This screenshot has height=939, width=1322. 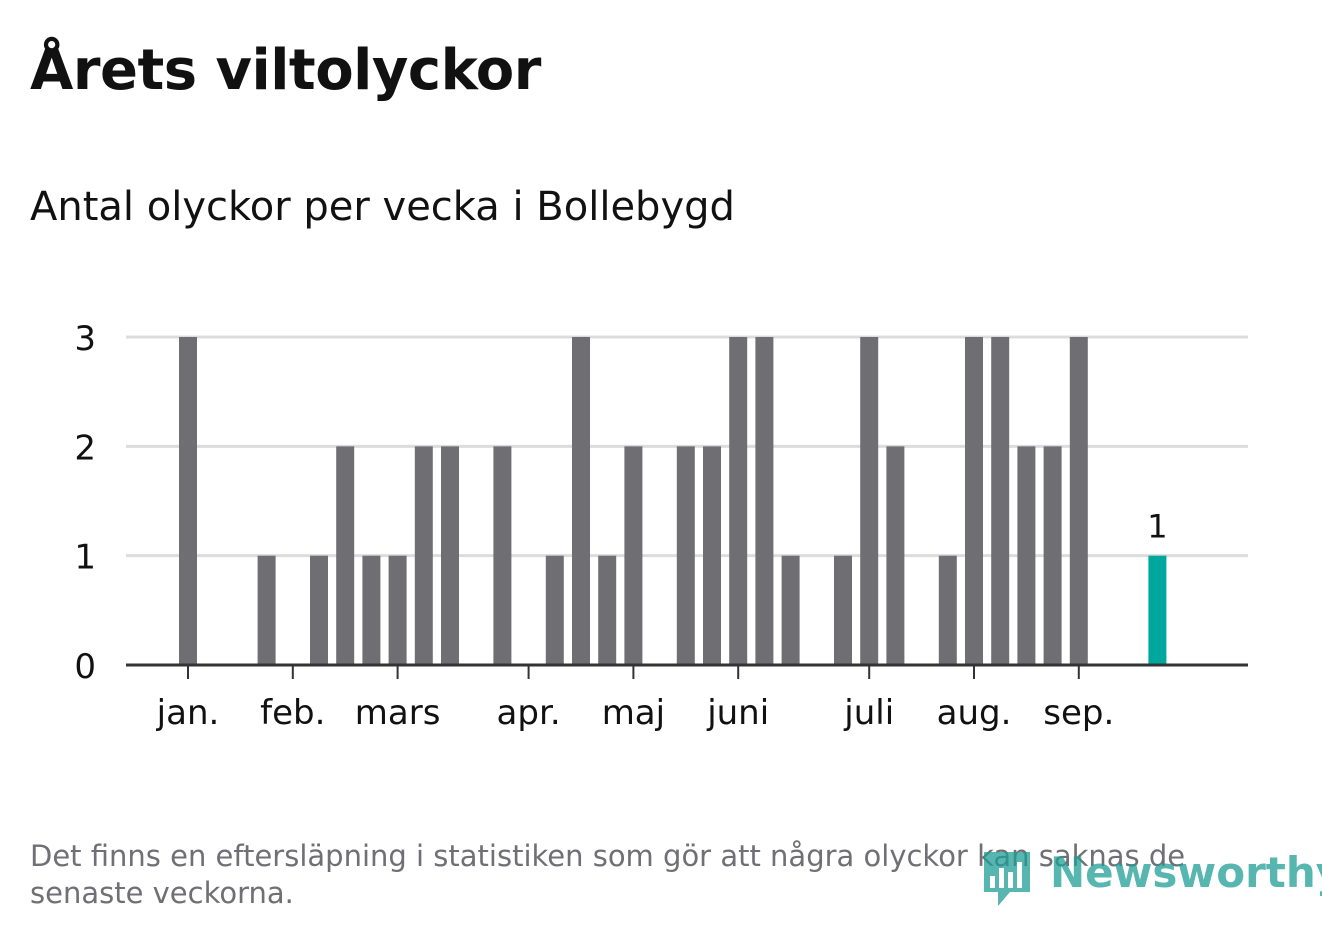 What do you see at coordinates (85, 503) in the screenshot?
I see `y-axis-ticks: 0 1 2 3` at bounding box center [85, 503].